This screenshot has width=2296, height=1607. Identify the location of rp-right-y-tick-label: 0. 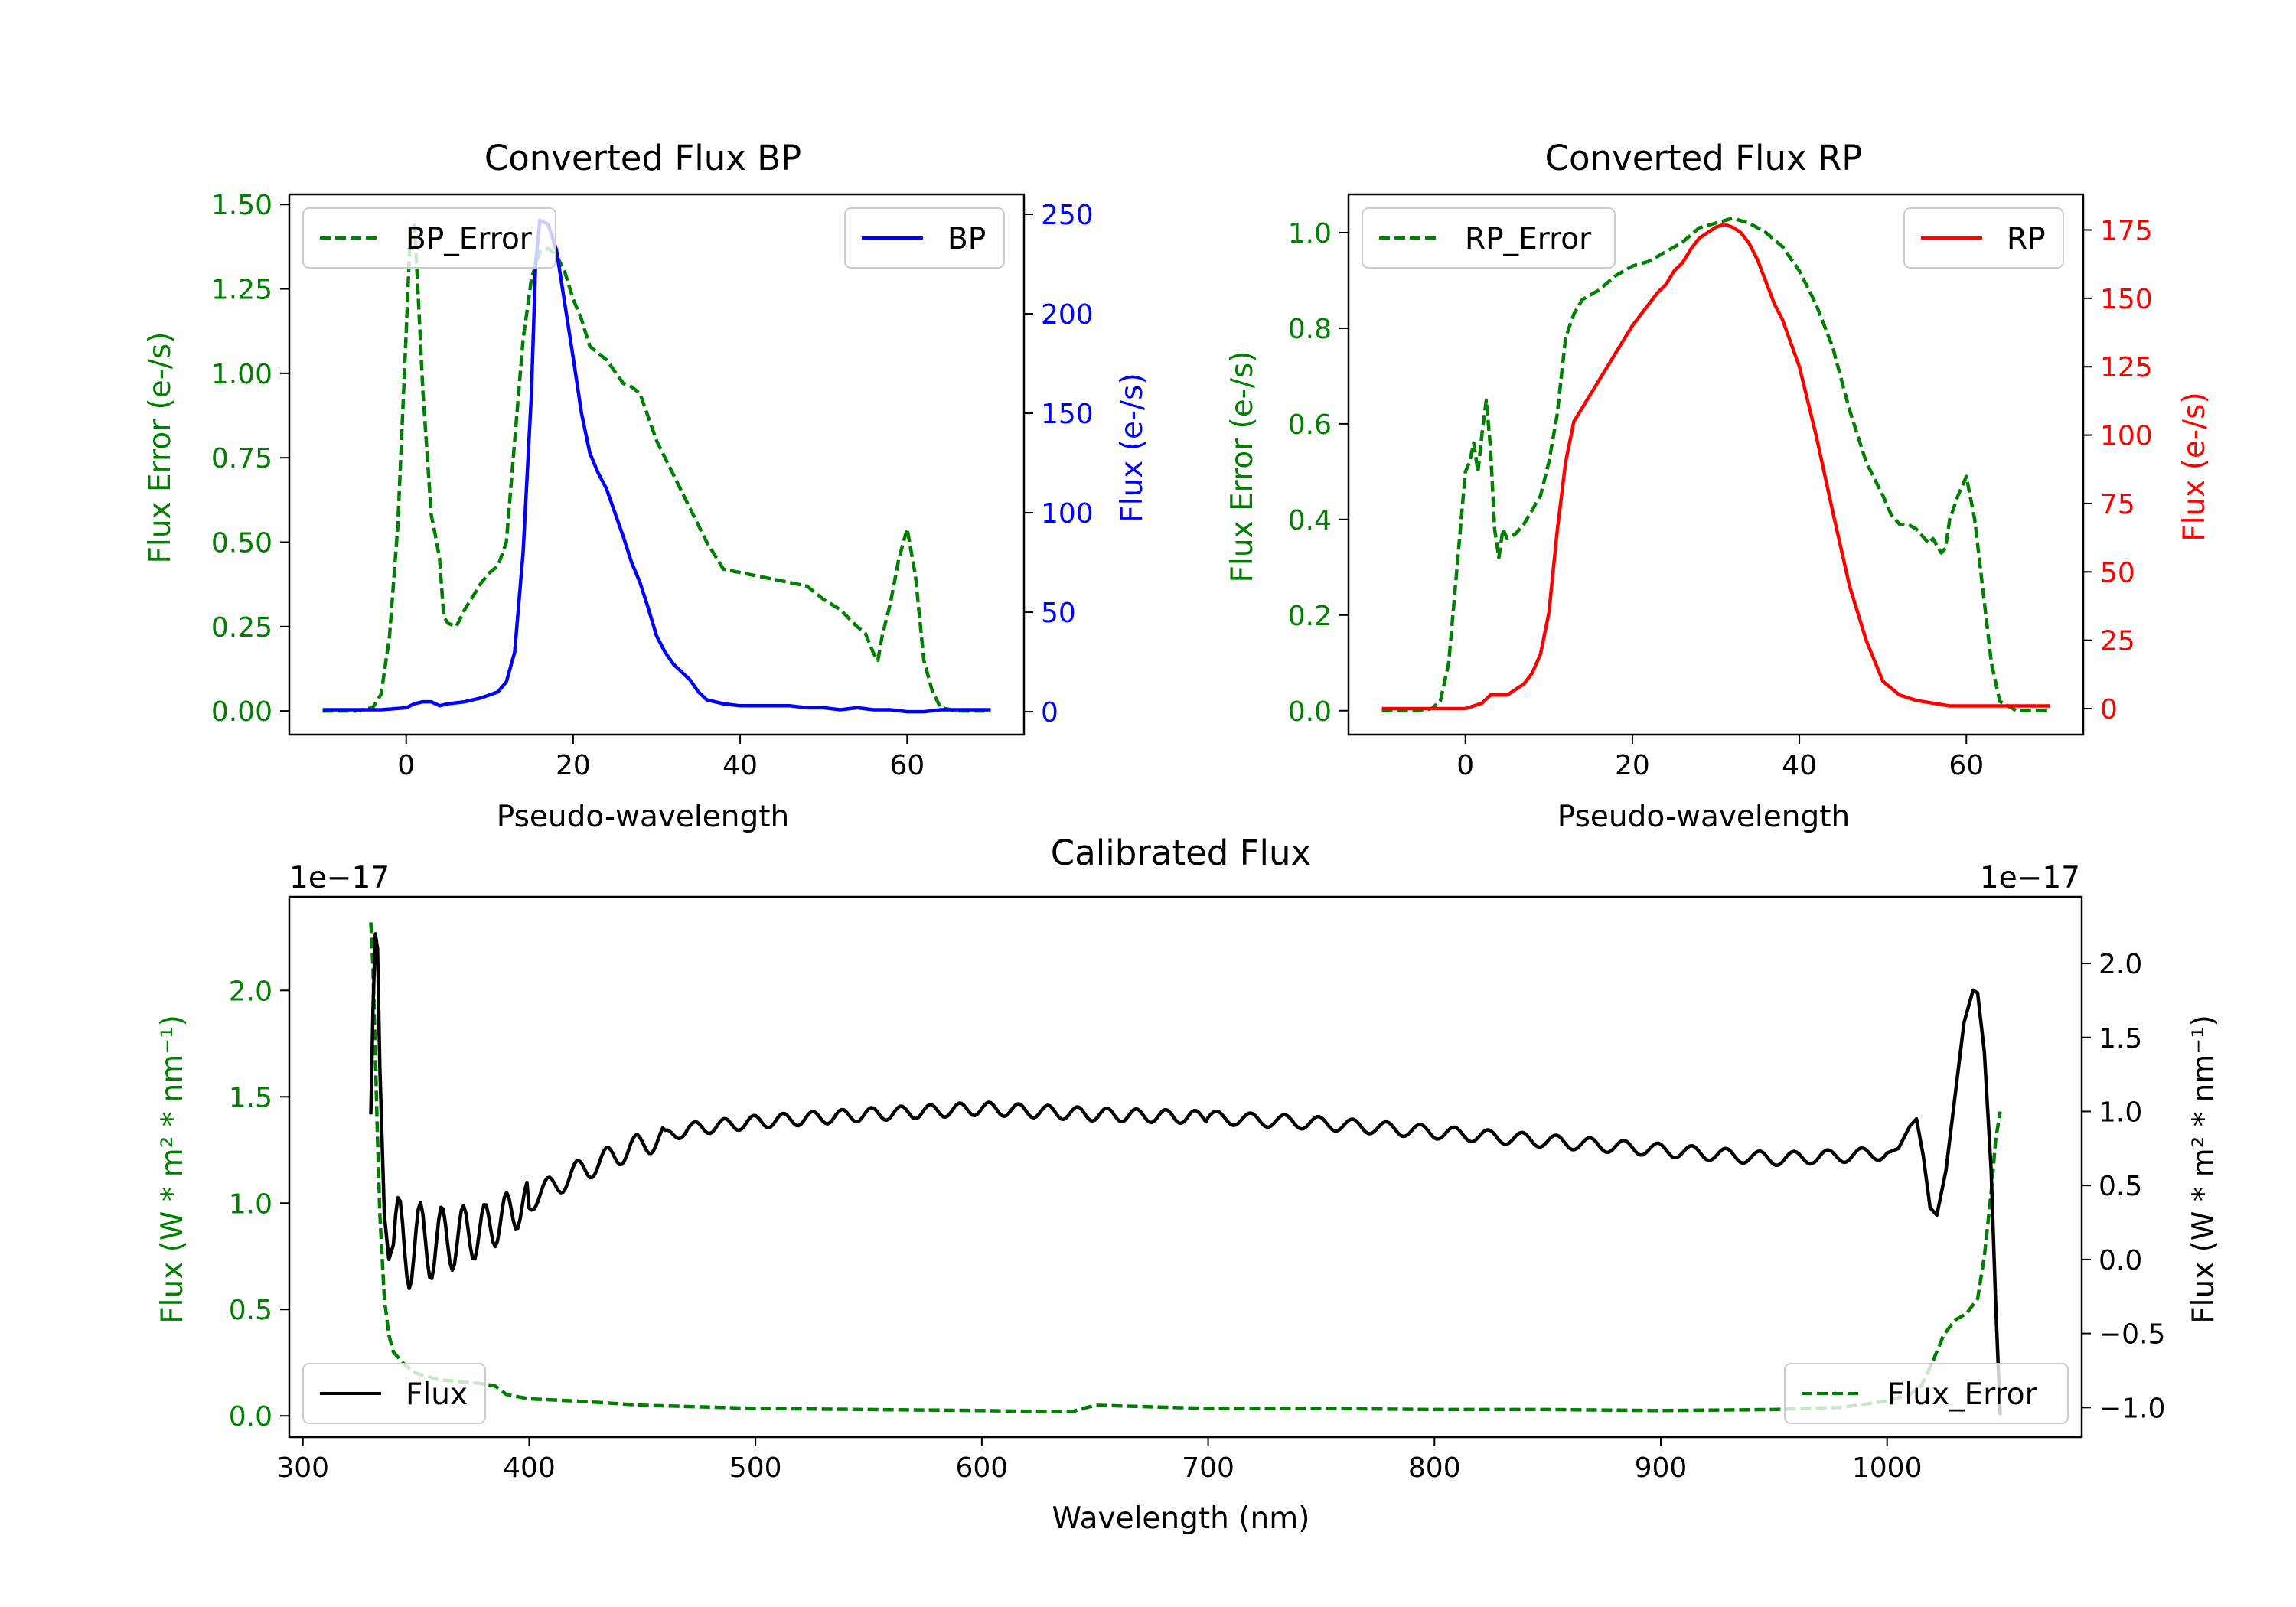
(2109, 709).